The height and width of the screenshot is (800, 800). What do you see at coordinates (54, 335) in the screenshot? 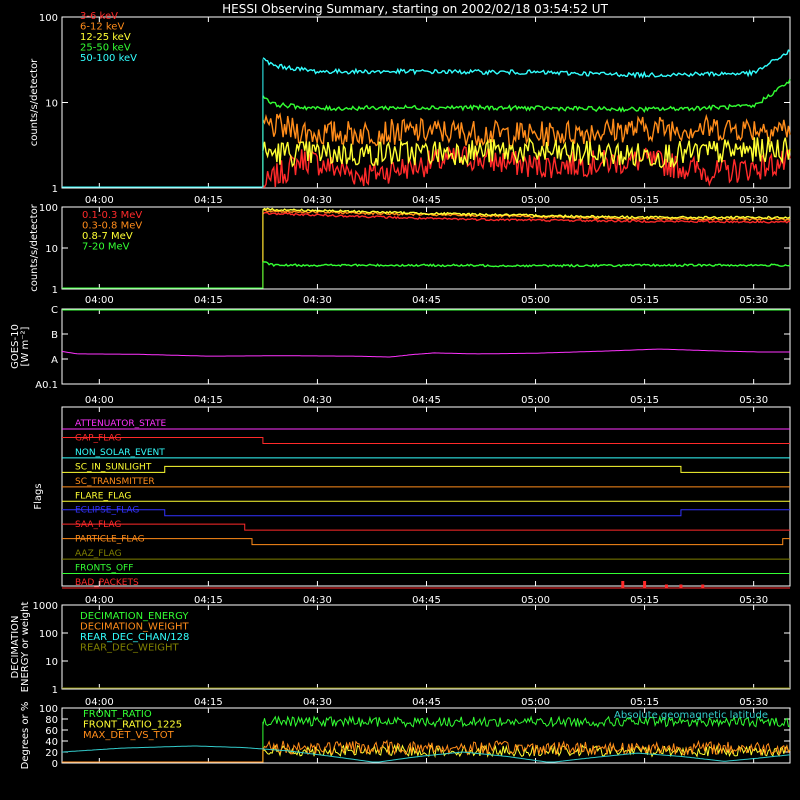
I see `y-tick-label: B` at bounding box center [54, 335].